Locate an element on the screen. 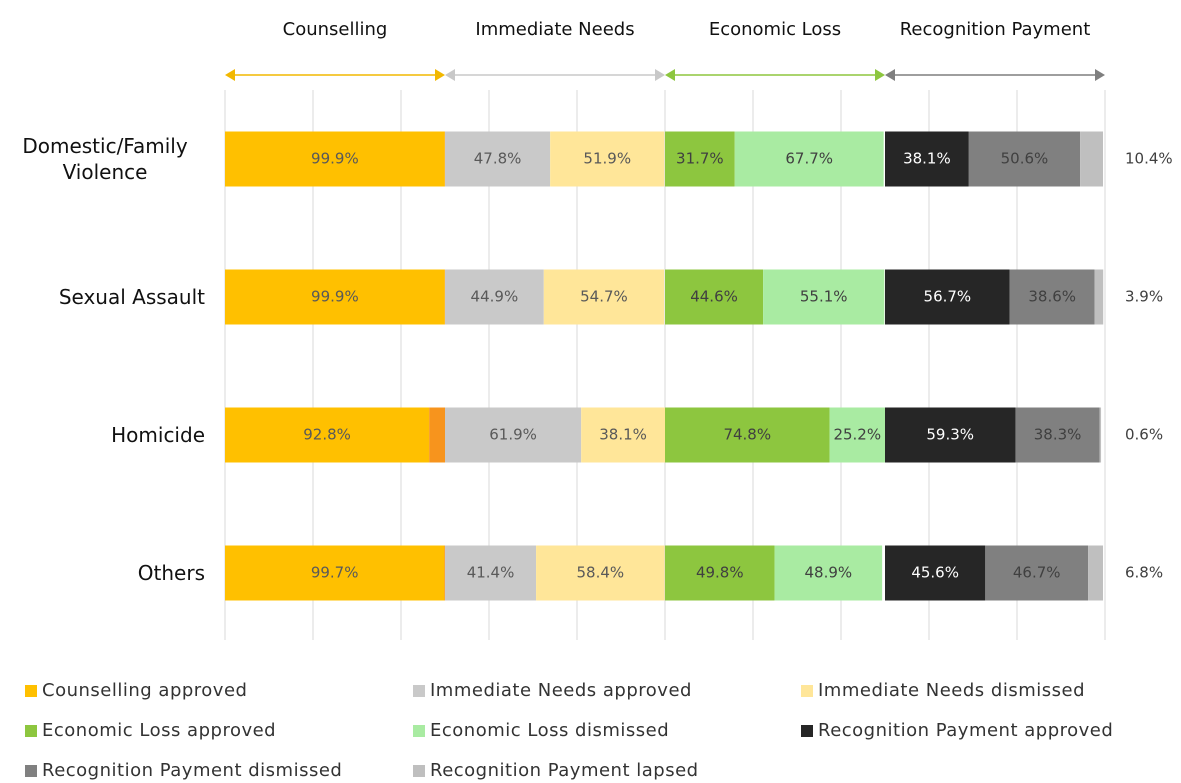 The width and height of the screenshot is (1181, 783). value-label: 6.8% is located at coordinates (1144, 573).